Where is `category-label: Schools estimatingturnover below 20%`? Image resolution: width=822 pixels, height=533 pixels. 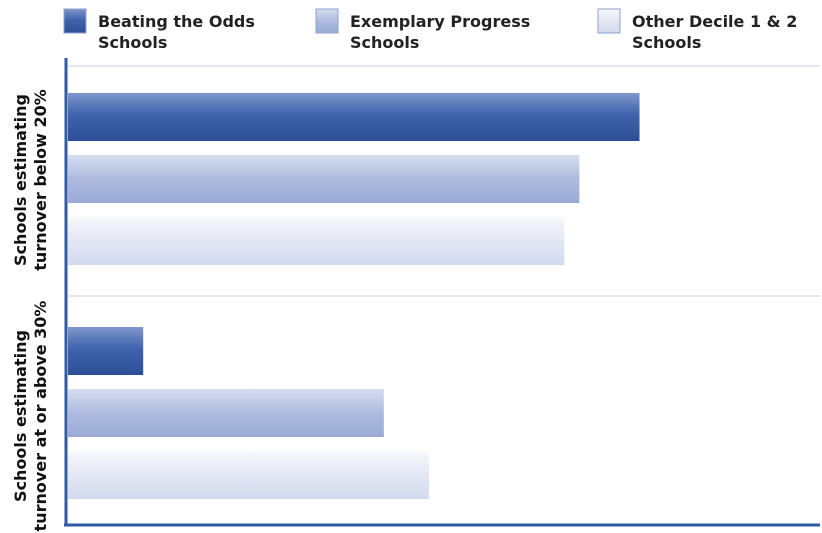
category-label: Schools estimatingturnover below 20% is located at coordinates (30, 179).